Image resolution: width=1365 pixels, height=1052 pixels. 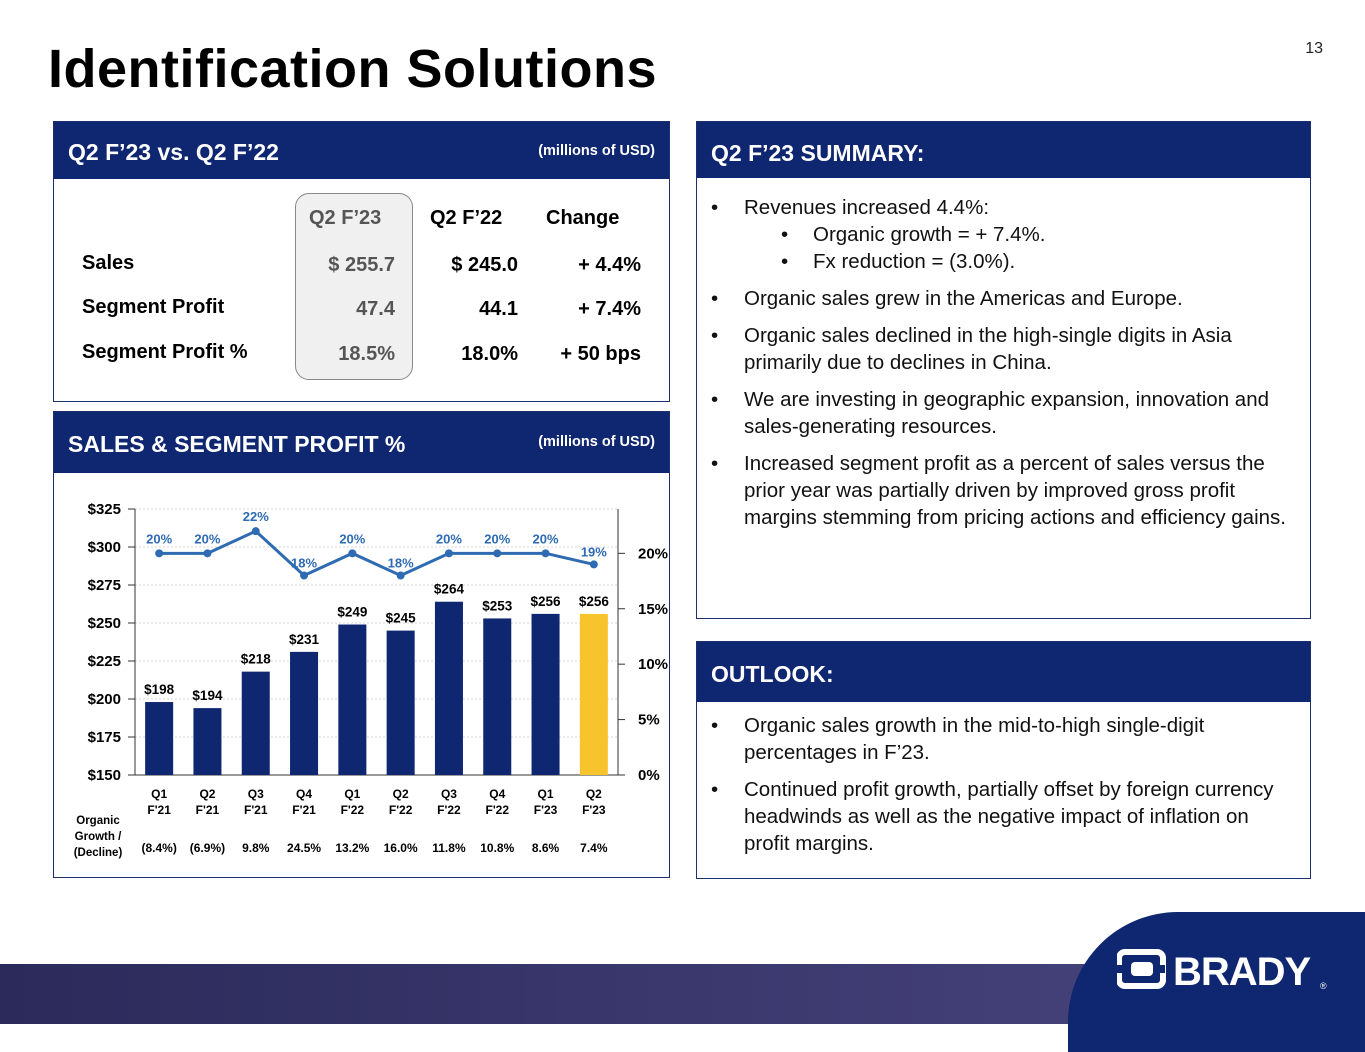 I want to click on outlook-heading: OUTLOOK:, so click(x=772, y=674).